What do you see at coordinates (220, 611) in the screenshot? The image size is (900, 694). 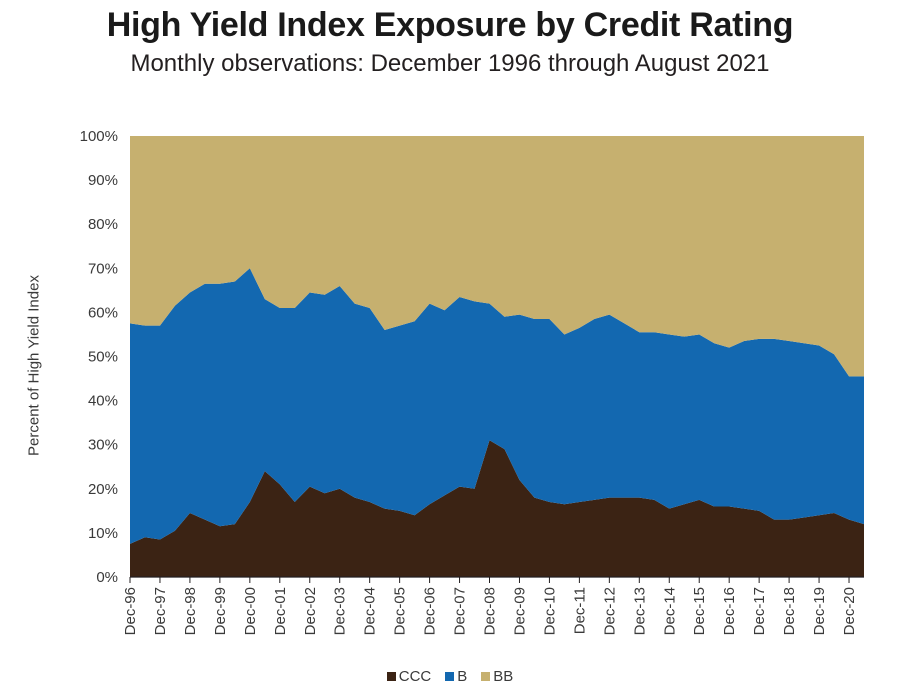 I see `x-tick-label: Dec-99` at bounding box center [220, 611].